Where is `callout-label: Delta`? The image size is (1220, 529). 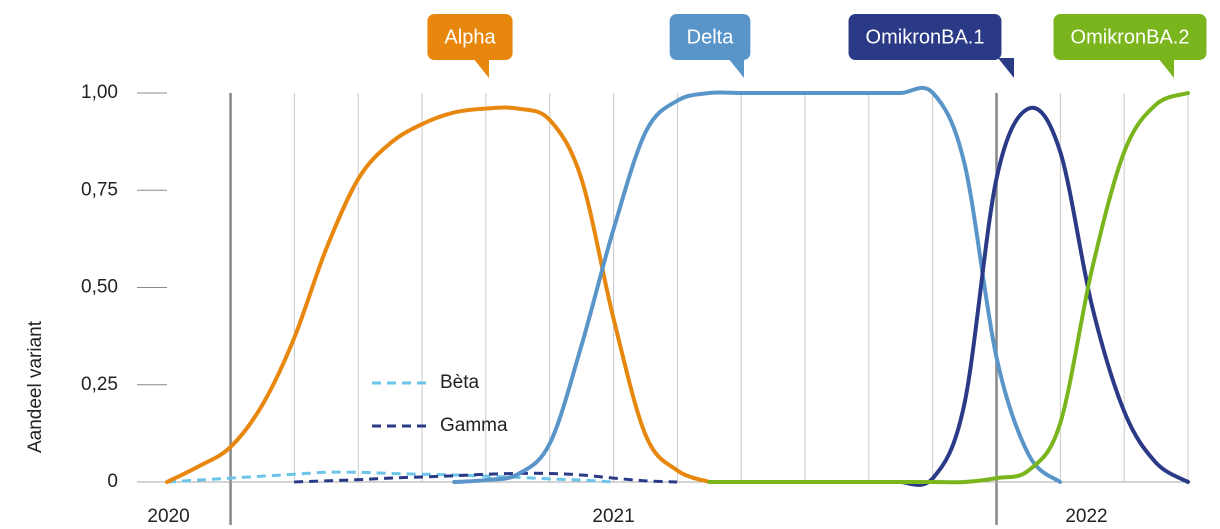
callout-label: Delta is located at coordinates (711, 37).